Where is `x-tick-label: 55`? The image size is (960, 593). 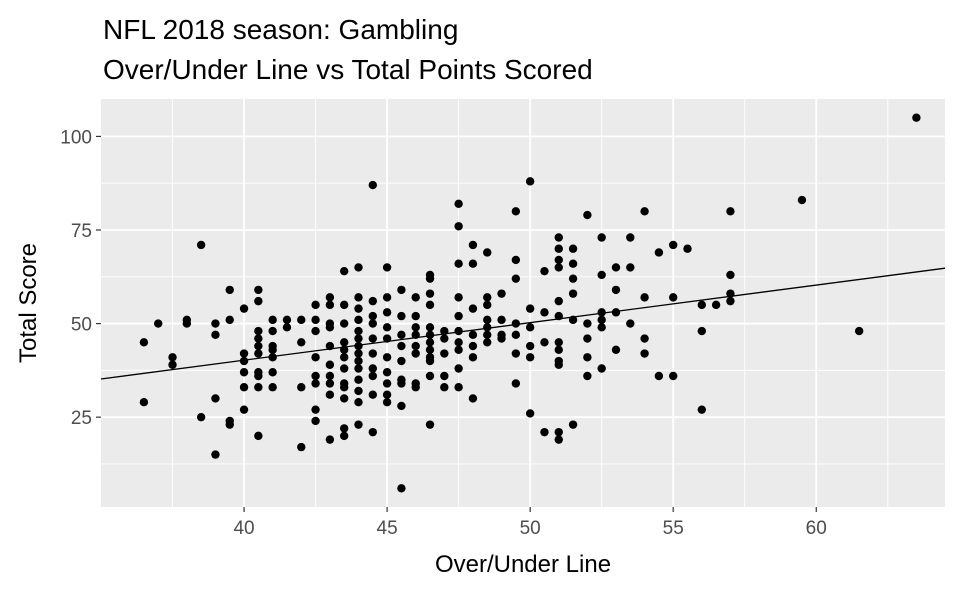 x-tick-label: 55 is located at coordinates (673, 528).